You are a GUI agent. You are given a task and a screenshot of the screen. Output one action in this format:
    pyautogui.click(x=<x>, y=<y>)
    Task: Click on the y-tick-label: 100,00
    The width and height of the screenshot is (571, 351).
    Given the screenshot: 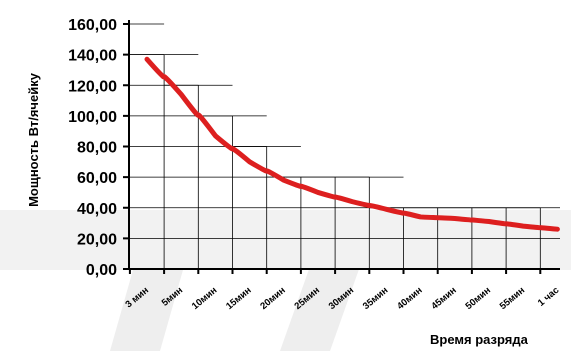 What is the action you would take?
    pyautogui.click(x=92, y=117)
    